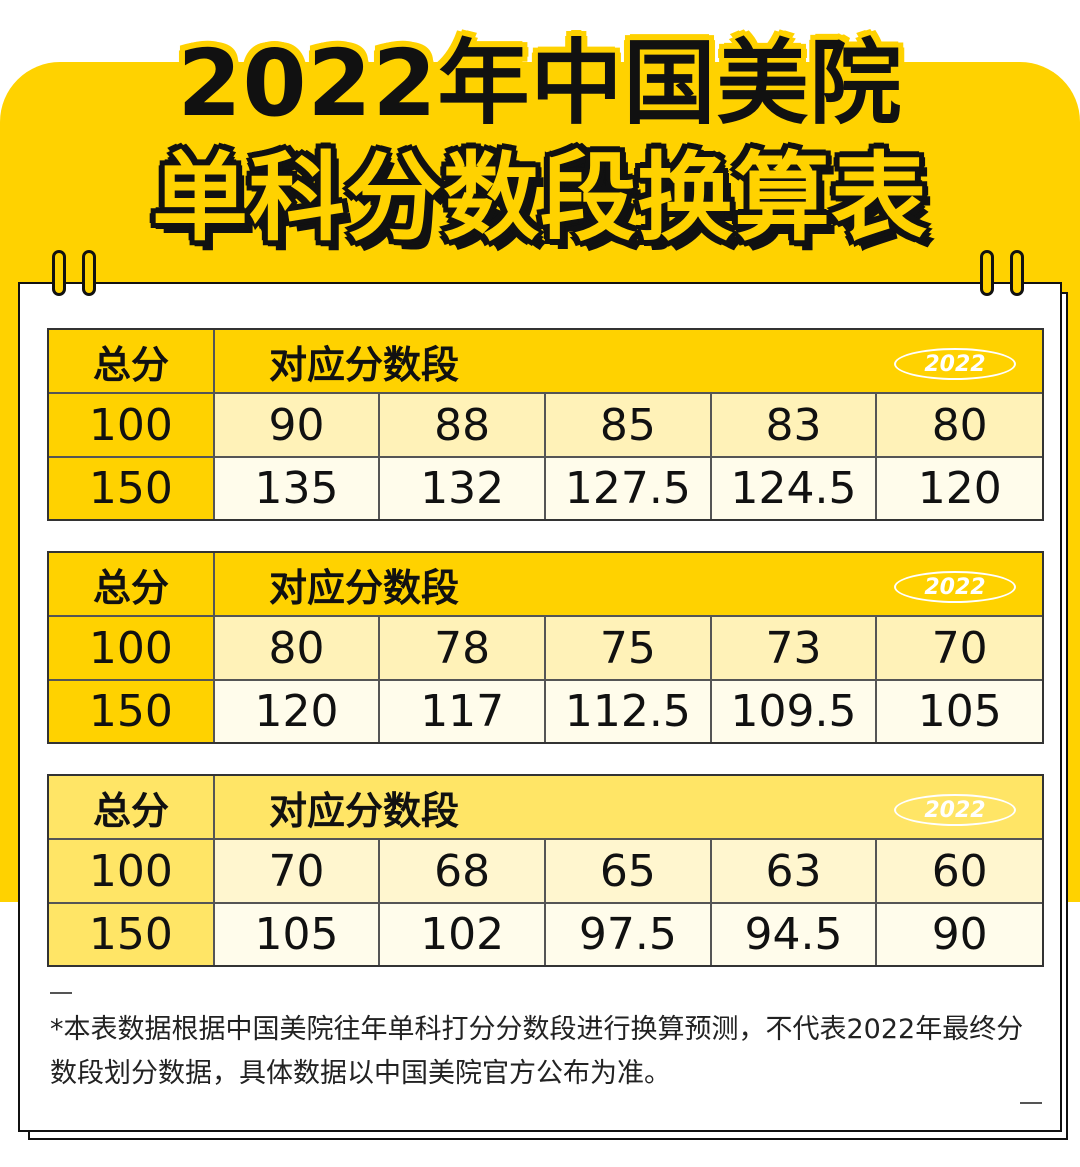 This screenshot has width=1080, height=1167. Describe the element at coordinates (960, 872) in the screenshot. I see `value-cell: 60` at that location.